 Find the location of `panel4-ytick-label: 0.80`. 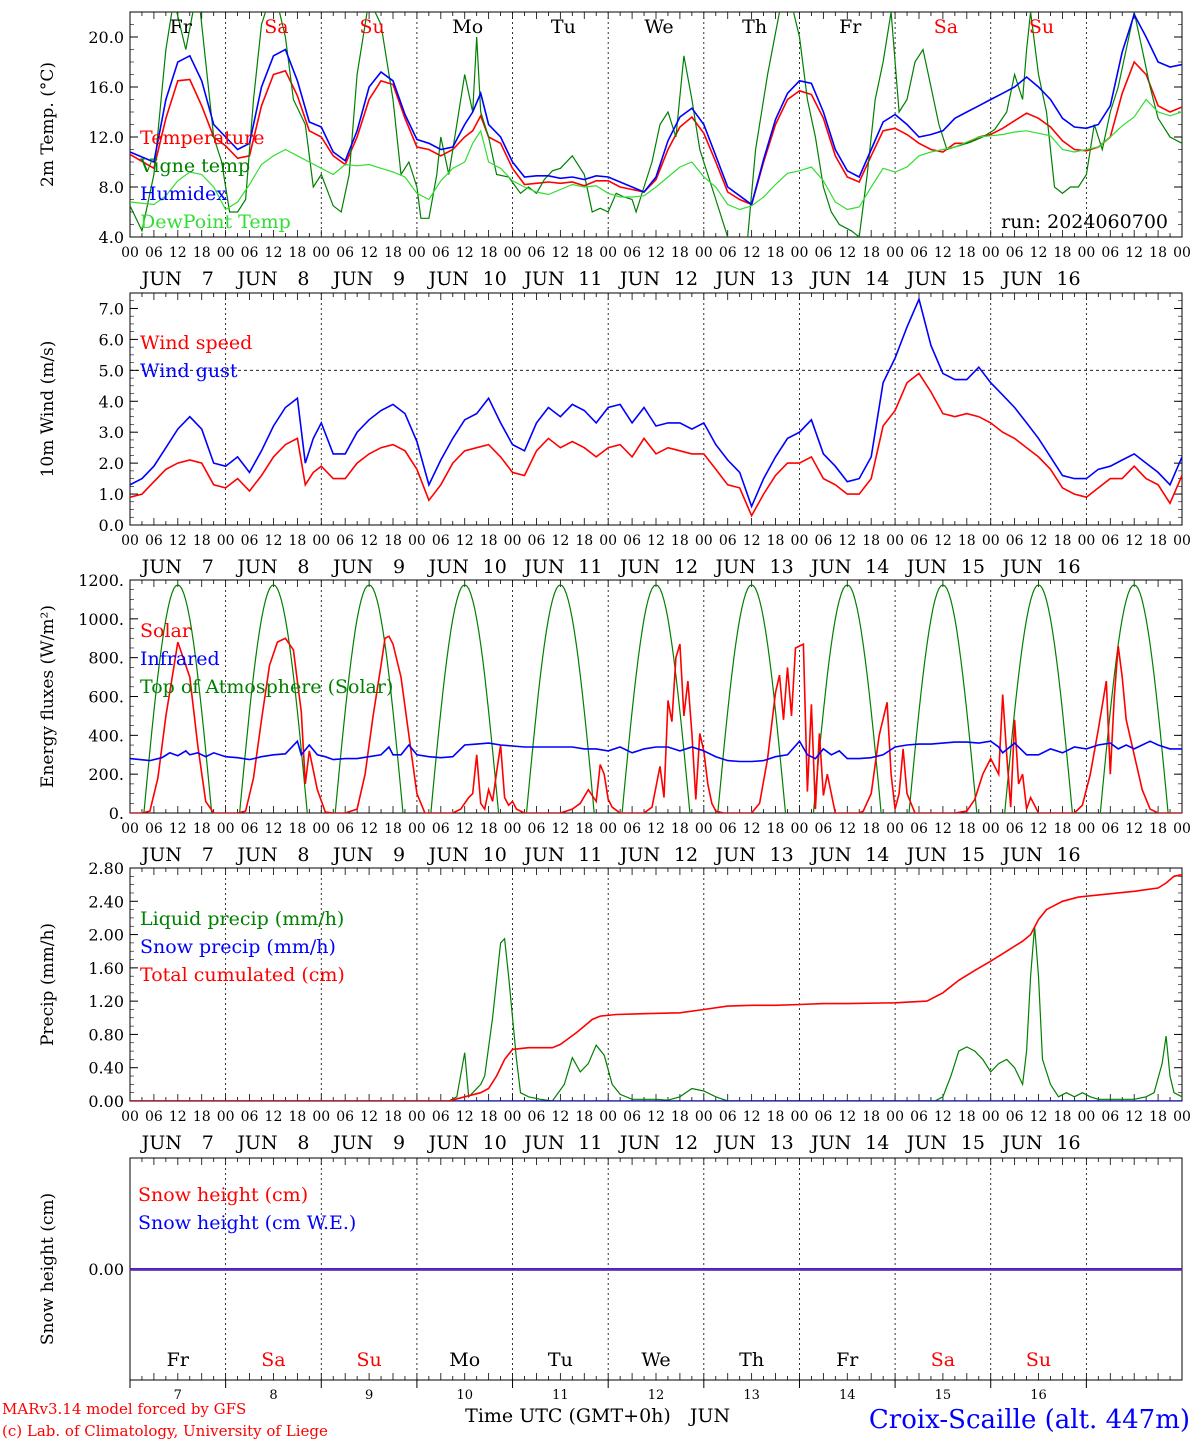

panel4-ytick-label: 0.80 is located at coordinates (106, 1034).